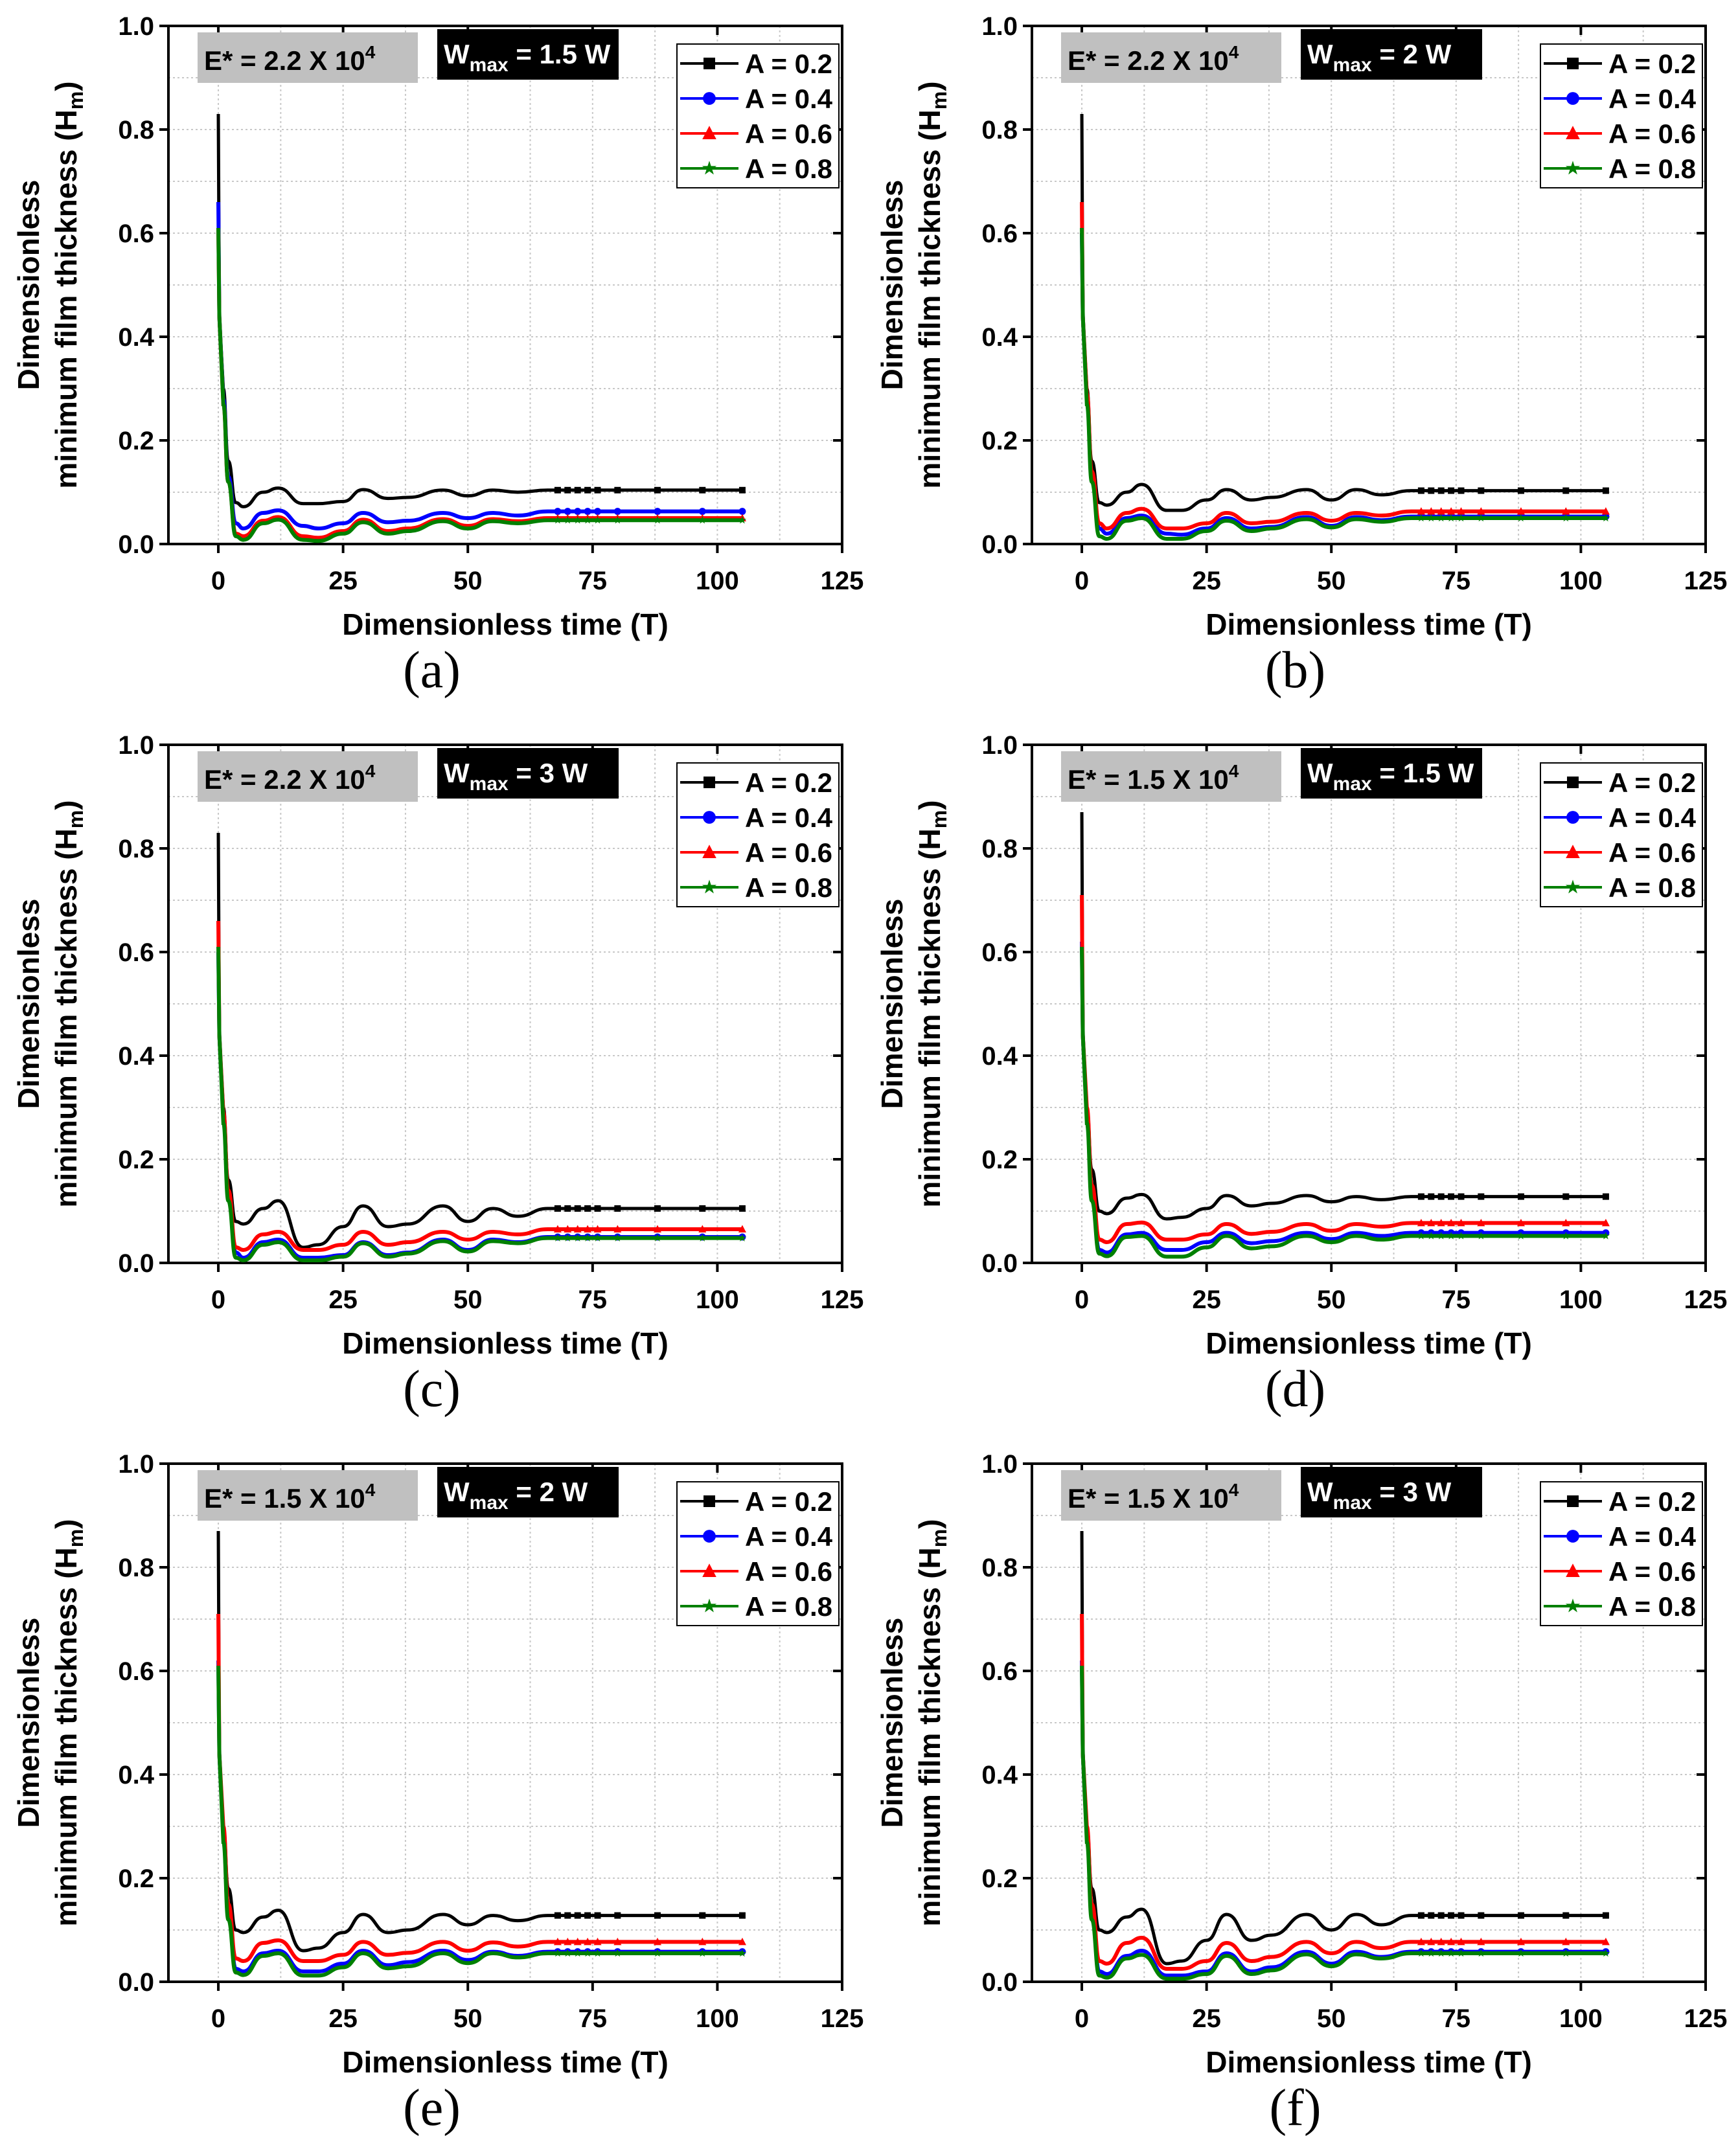 The height and width of the screenshot is (2156, 1727). Describe the element at coordinates (1652, 1606) in the screenshot. I see `legend-label: A = 0.8` at that location.